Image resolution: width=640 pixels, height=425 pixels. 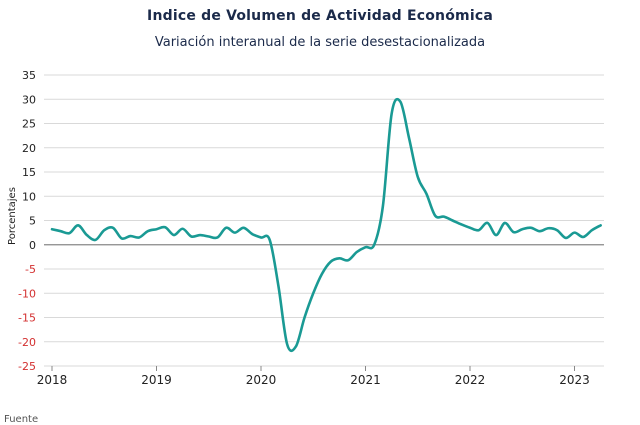 I want to click on x-tick-label: 2020, so click(x=261, y=380).